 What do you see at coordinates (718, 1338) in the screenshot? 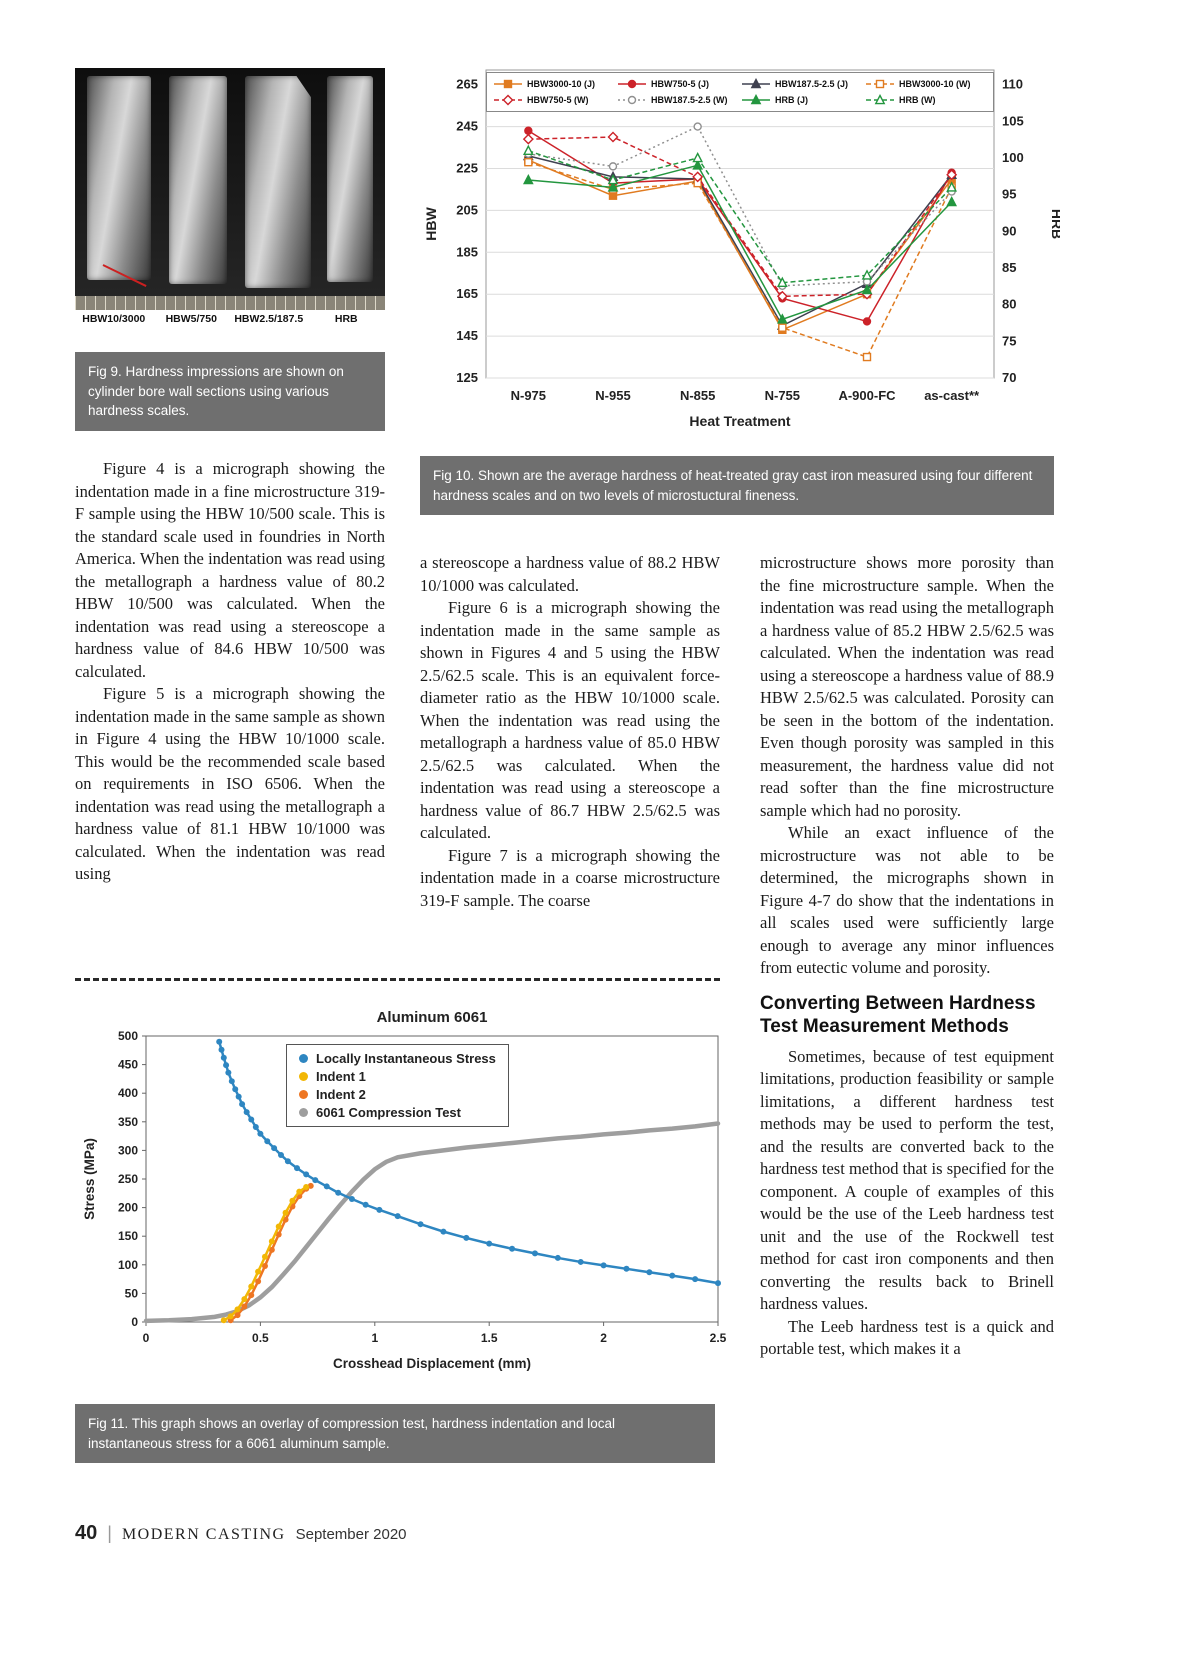
I see `svg-text: 2.5` at bounding box center [718, 1338].